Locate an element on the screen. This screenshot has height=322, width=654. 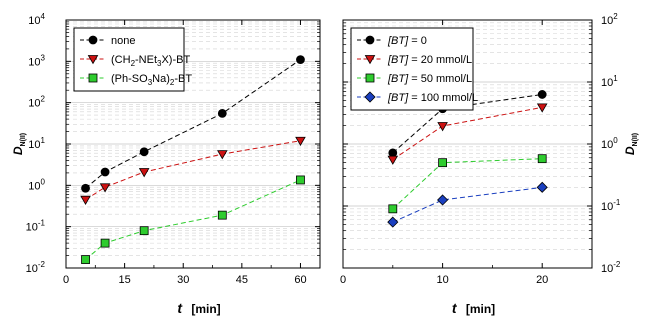
legend-label: [BT] = 20 mmol/L is located at coordinates (429, 60).